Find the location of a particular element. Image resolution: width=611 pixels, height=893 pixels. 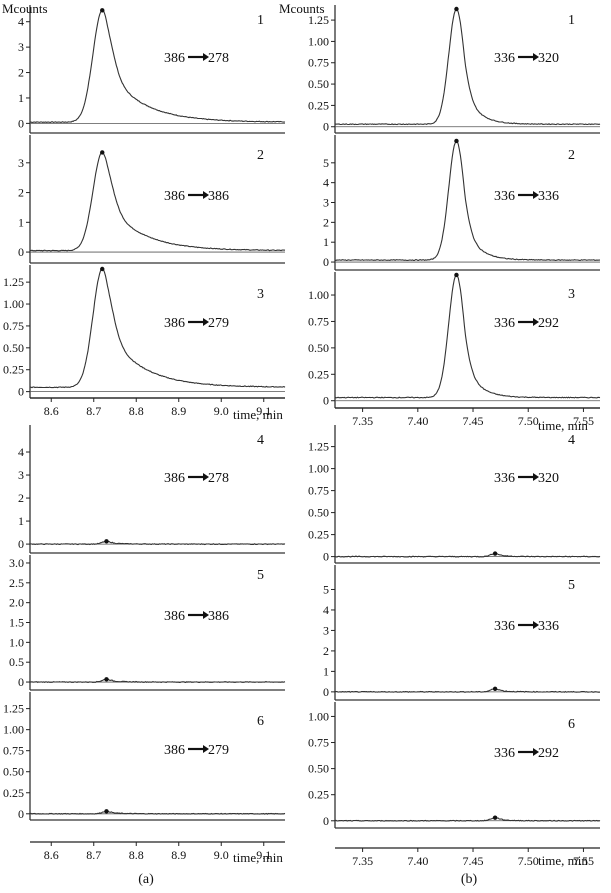

transition-precursor-ion: 386 is located at coordinates (174, 196).